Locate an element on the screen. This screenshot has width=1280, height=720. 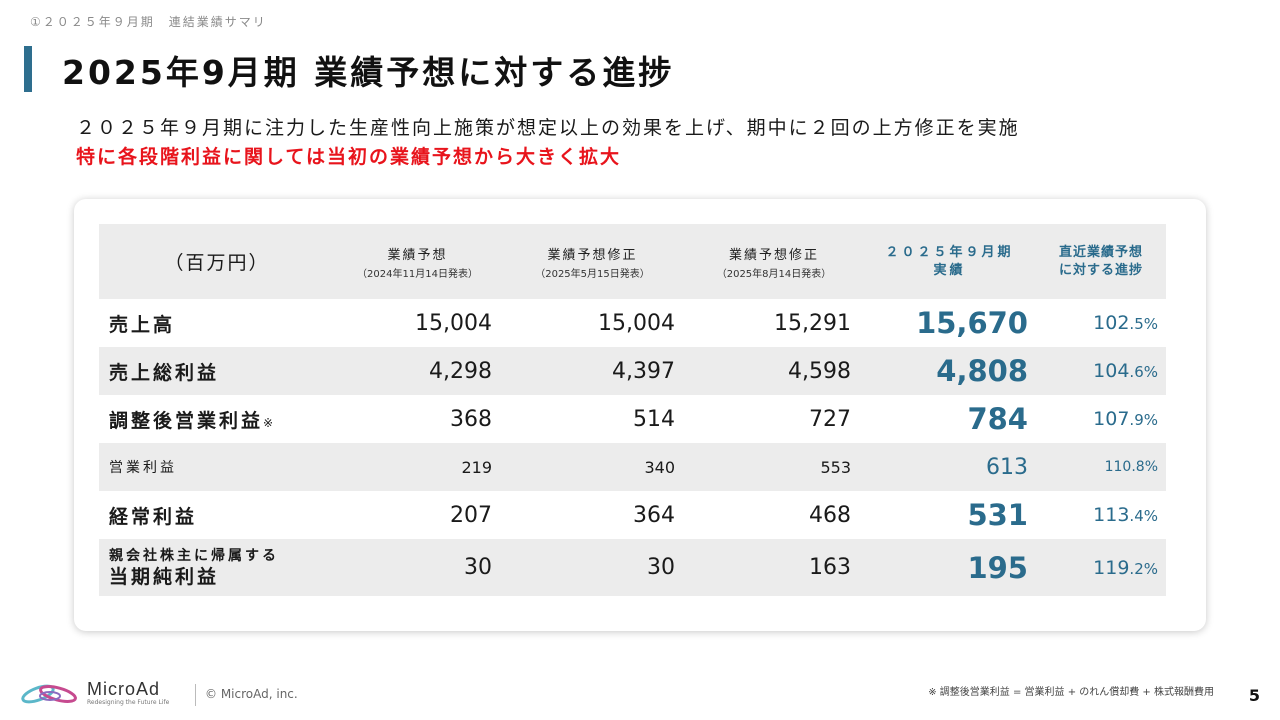
row-label: 親会社株主に帰属する 当期純利益 is located at coordinates (217, 567).